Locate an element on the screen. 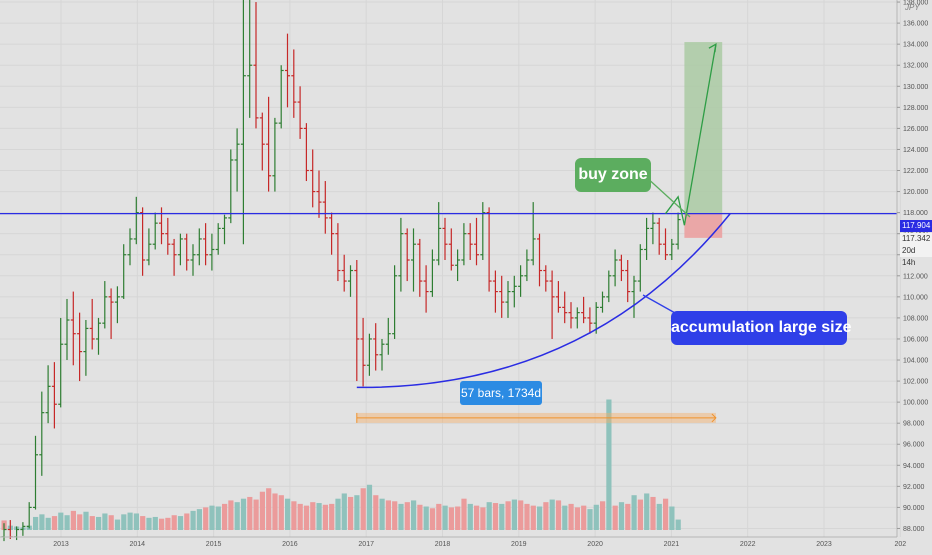 Image resolution: width=932 pixels, height=555 pixels. projection-arrow is located at coordinates (690, 135).